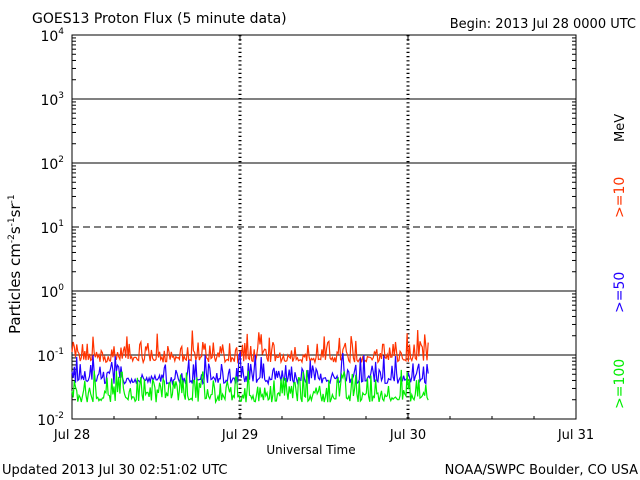 The width and height of the screenshot is (640, 480). What do you see at coordinates (50, 420) in the screenshot?
I see `y-tick-label: 10⁻²` at bounding box center [50, 420].